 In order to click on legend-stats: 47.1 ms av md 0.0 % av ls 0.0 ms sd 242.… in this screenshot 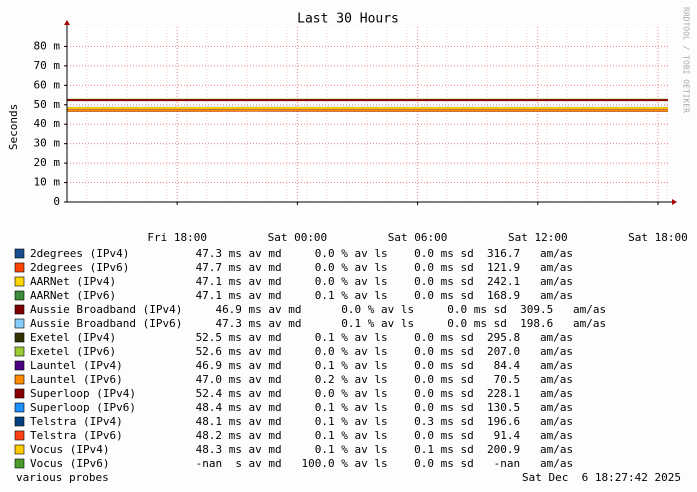, I will do `click(344, 281)`.